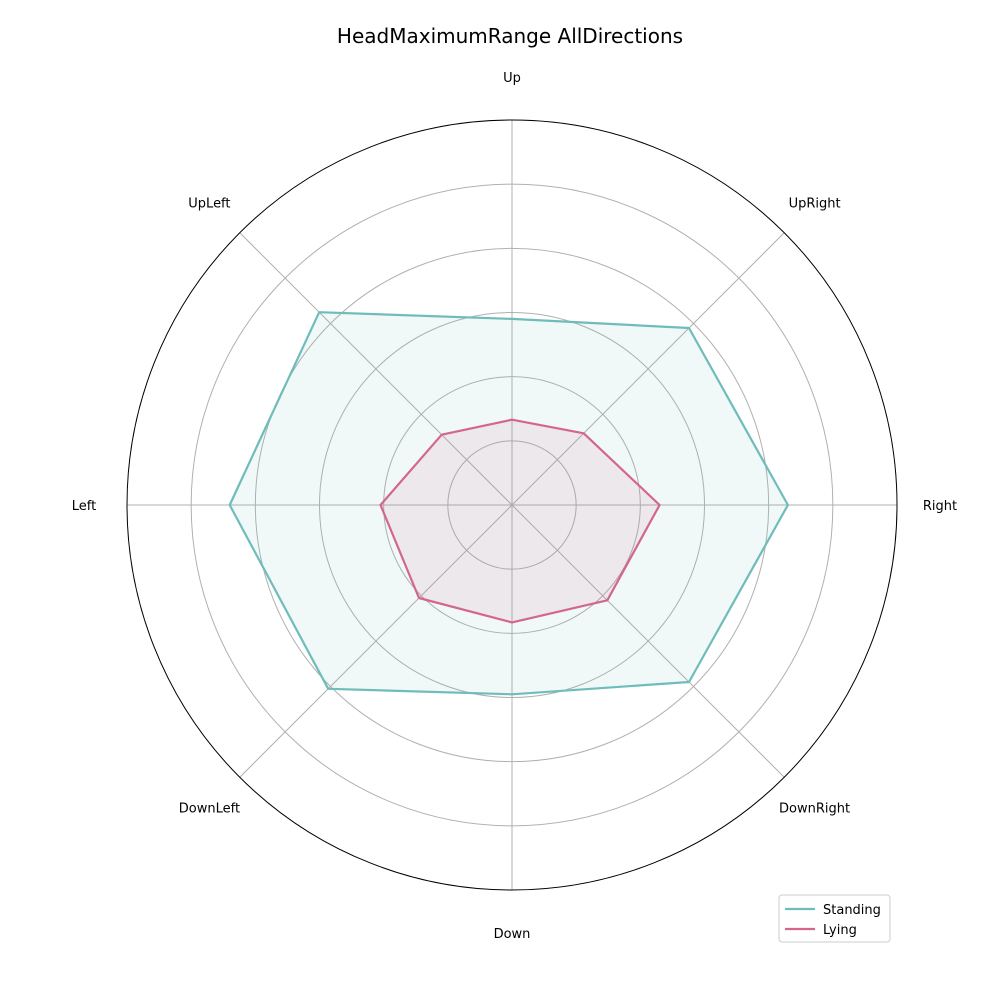  What do you see at coordinates (840, 930) in the screenshot?
I see `legend-label-lying: Lying` at bounding box center [840, 930].